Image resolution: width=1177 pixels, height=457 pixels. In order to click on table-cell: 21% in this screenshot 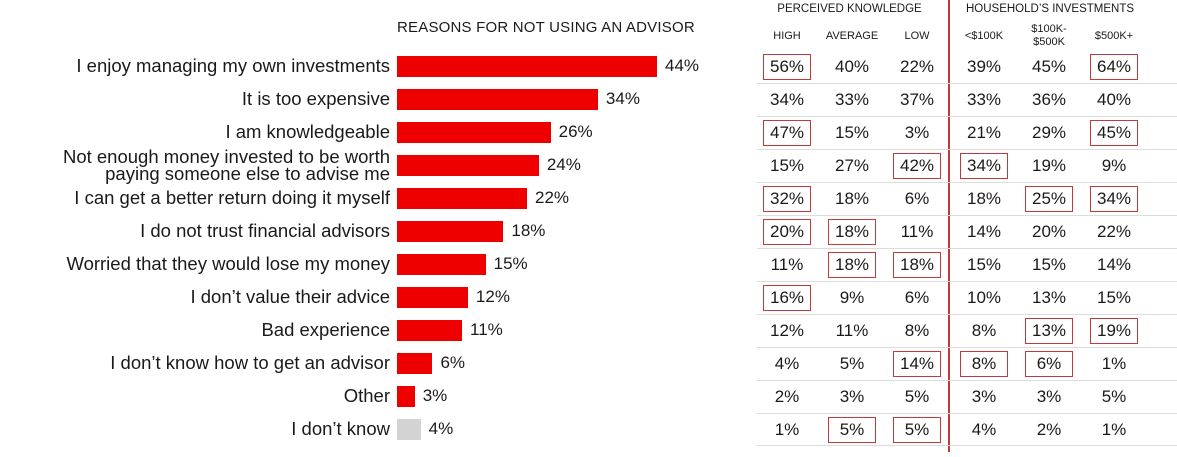, I will do `click(984, 132)`.